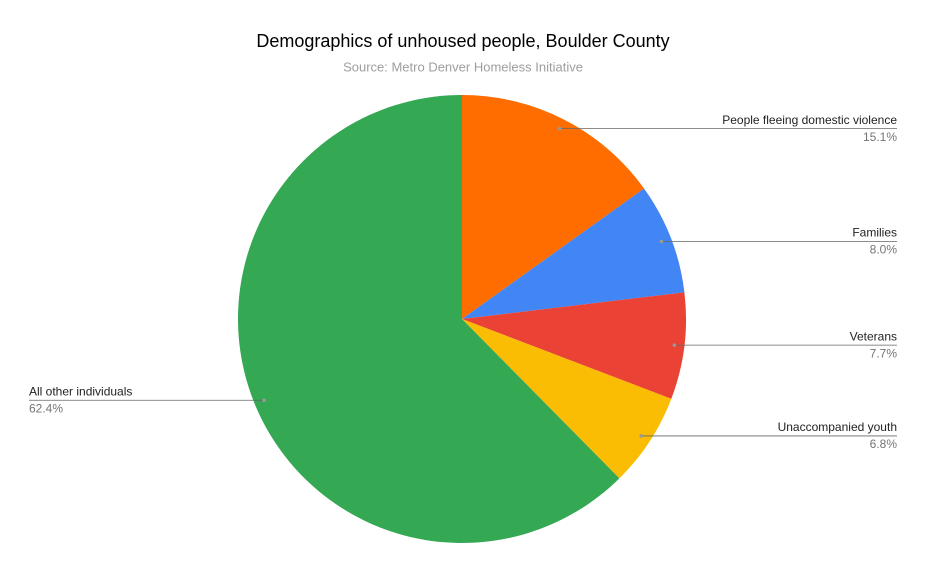 This screenshot has height=572, width=926. Describe the element at coordinates (46, 408) in the screenshot. I see `slice-value-label: 62.4%` at that location.